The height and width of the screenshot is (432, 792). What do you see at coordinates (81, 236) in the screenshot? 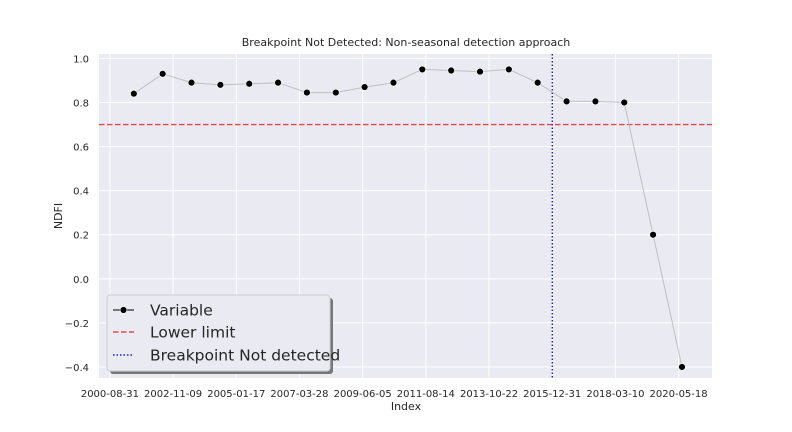
I see `y-tick-label: 0.2` at bounding box center [81, 236].